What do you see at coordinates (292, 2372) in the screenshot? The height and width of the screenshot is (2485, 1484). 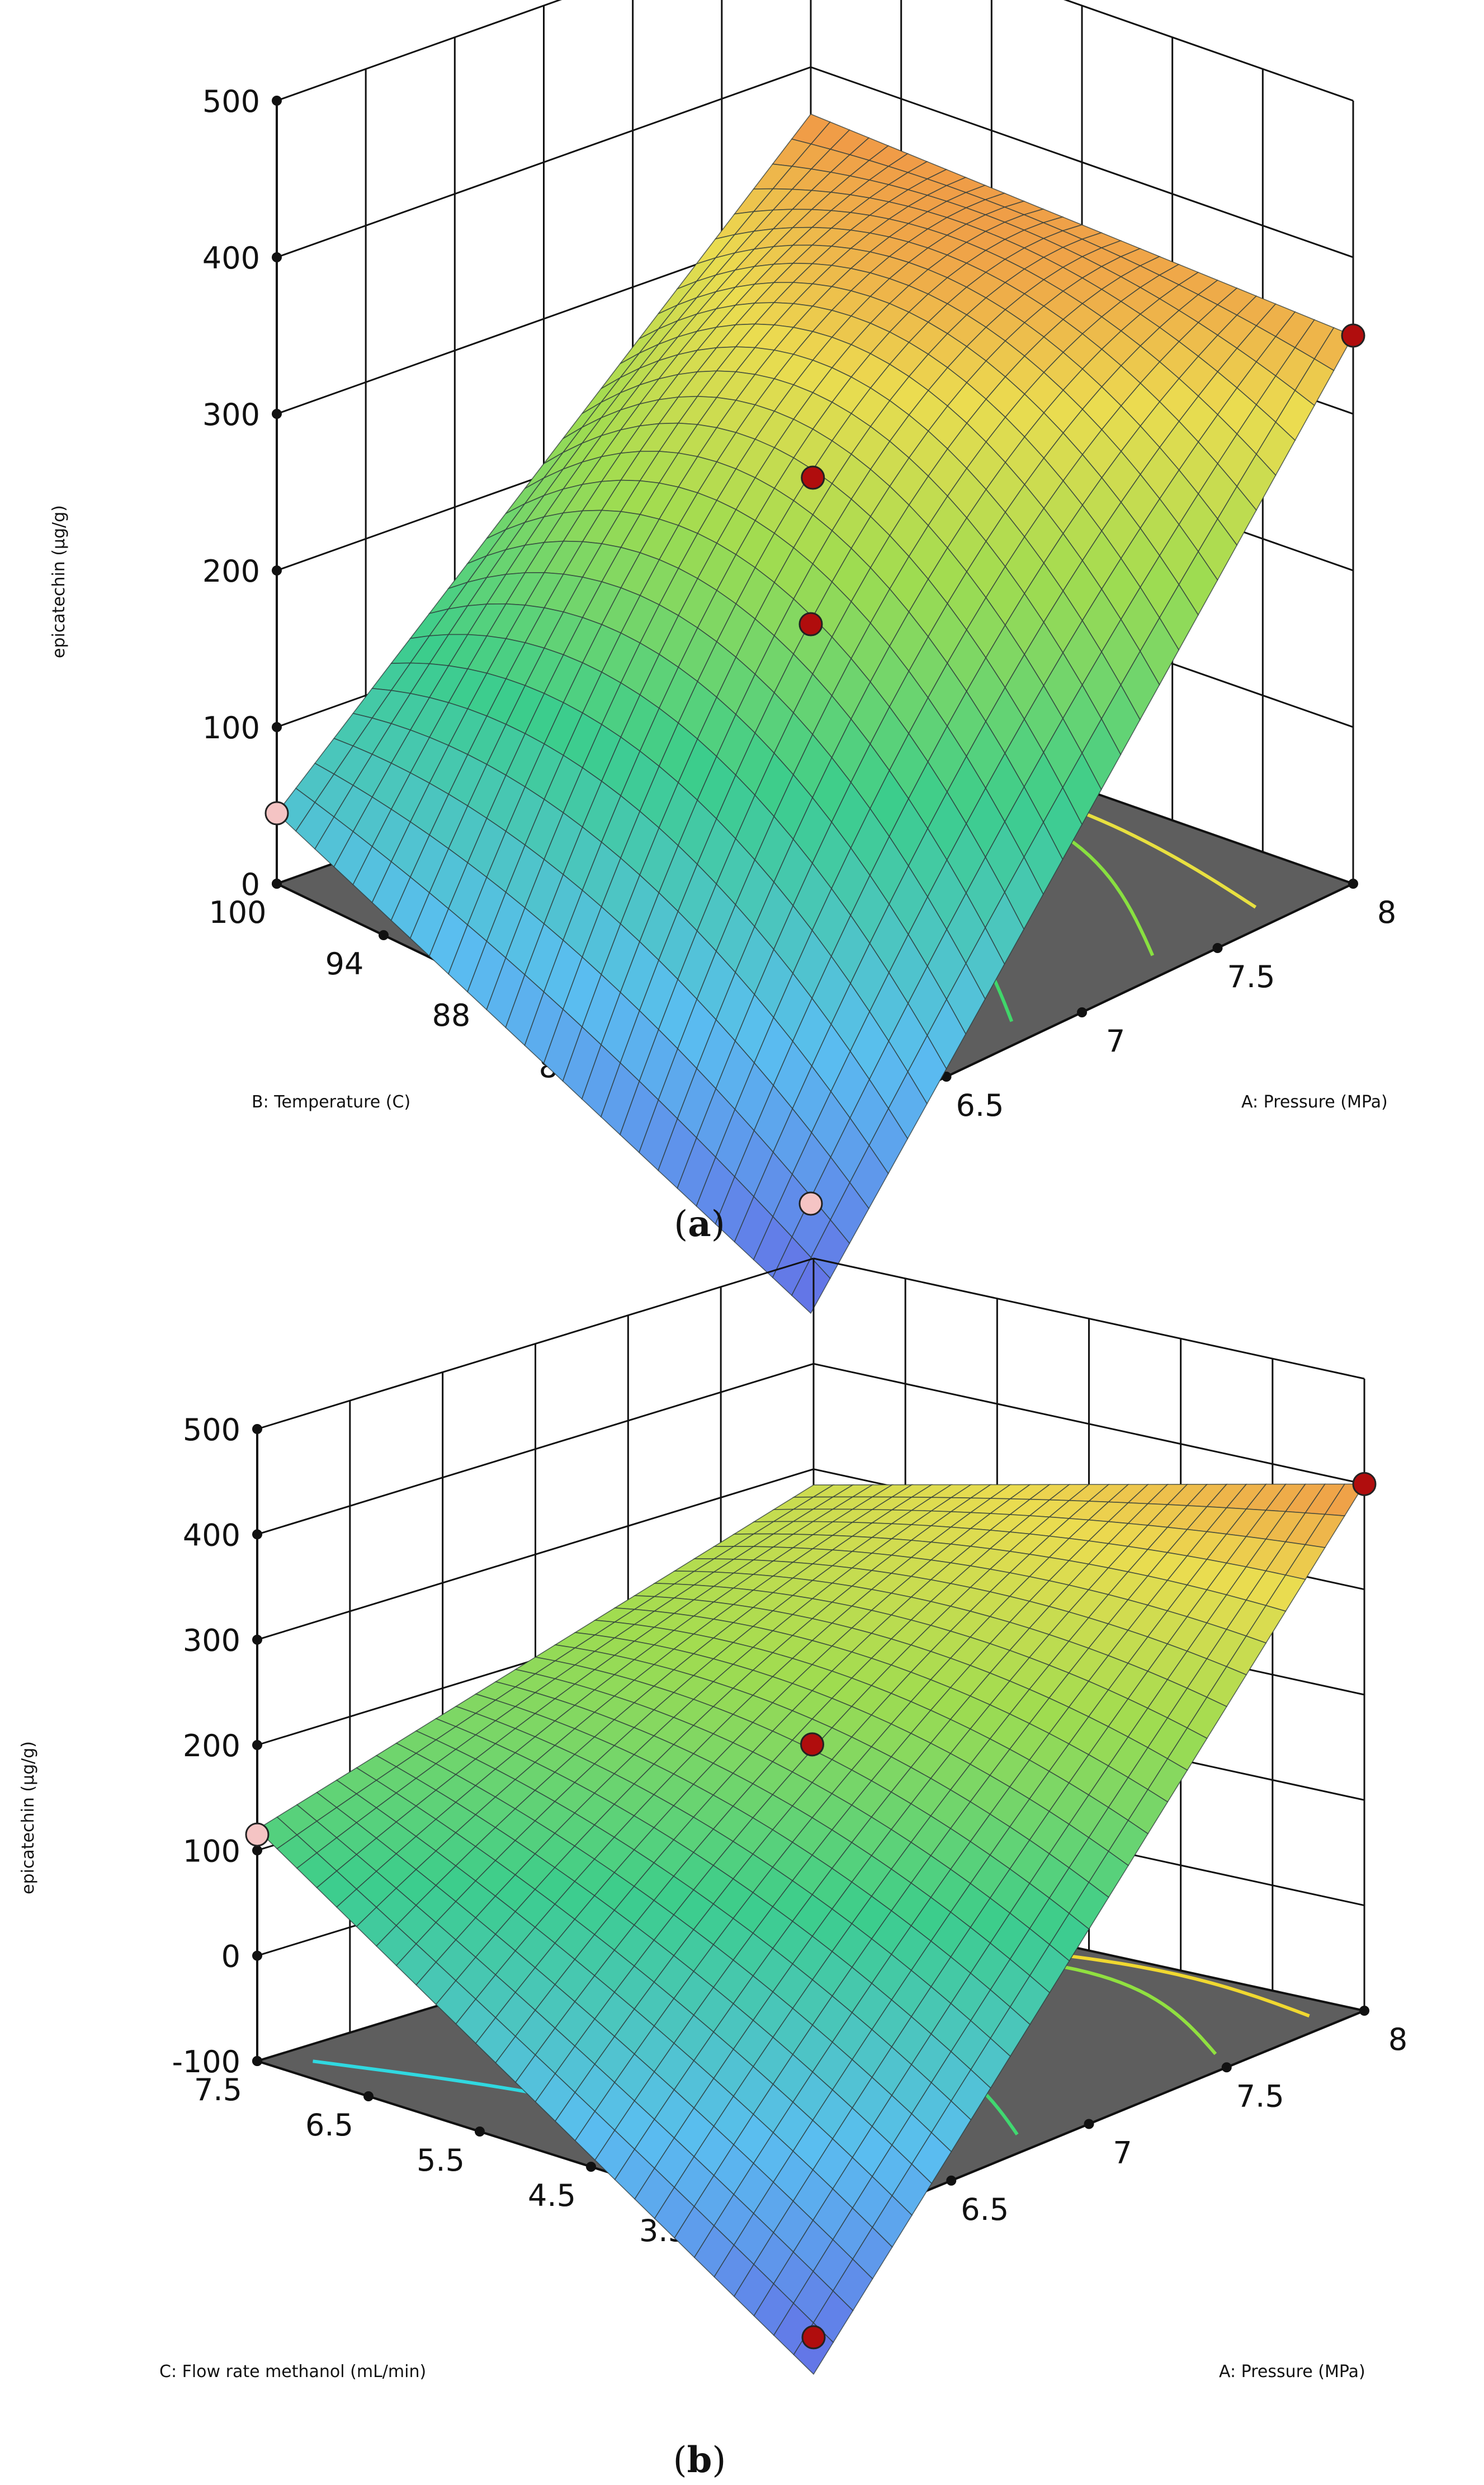 I see `y-axis-title: C: Flow rate methanol (mL/min)` at bounding box center [292, 2372].